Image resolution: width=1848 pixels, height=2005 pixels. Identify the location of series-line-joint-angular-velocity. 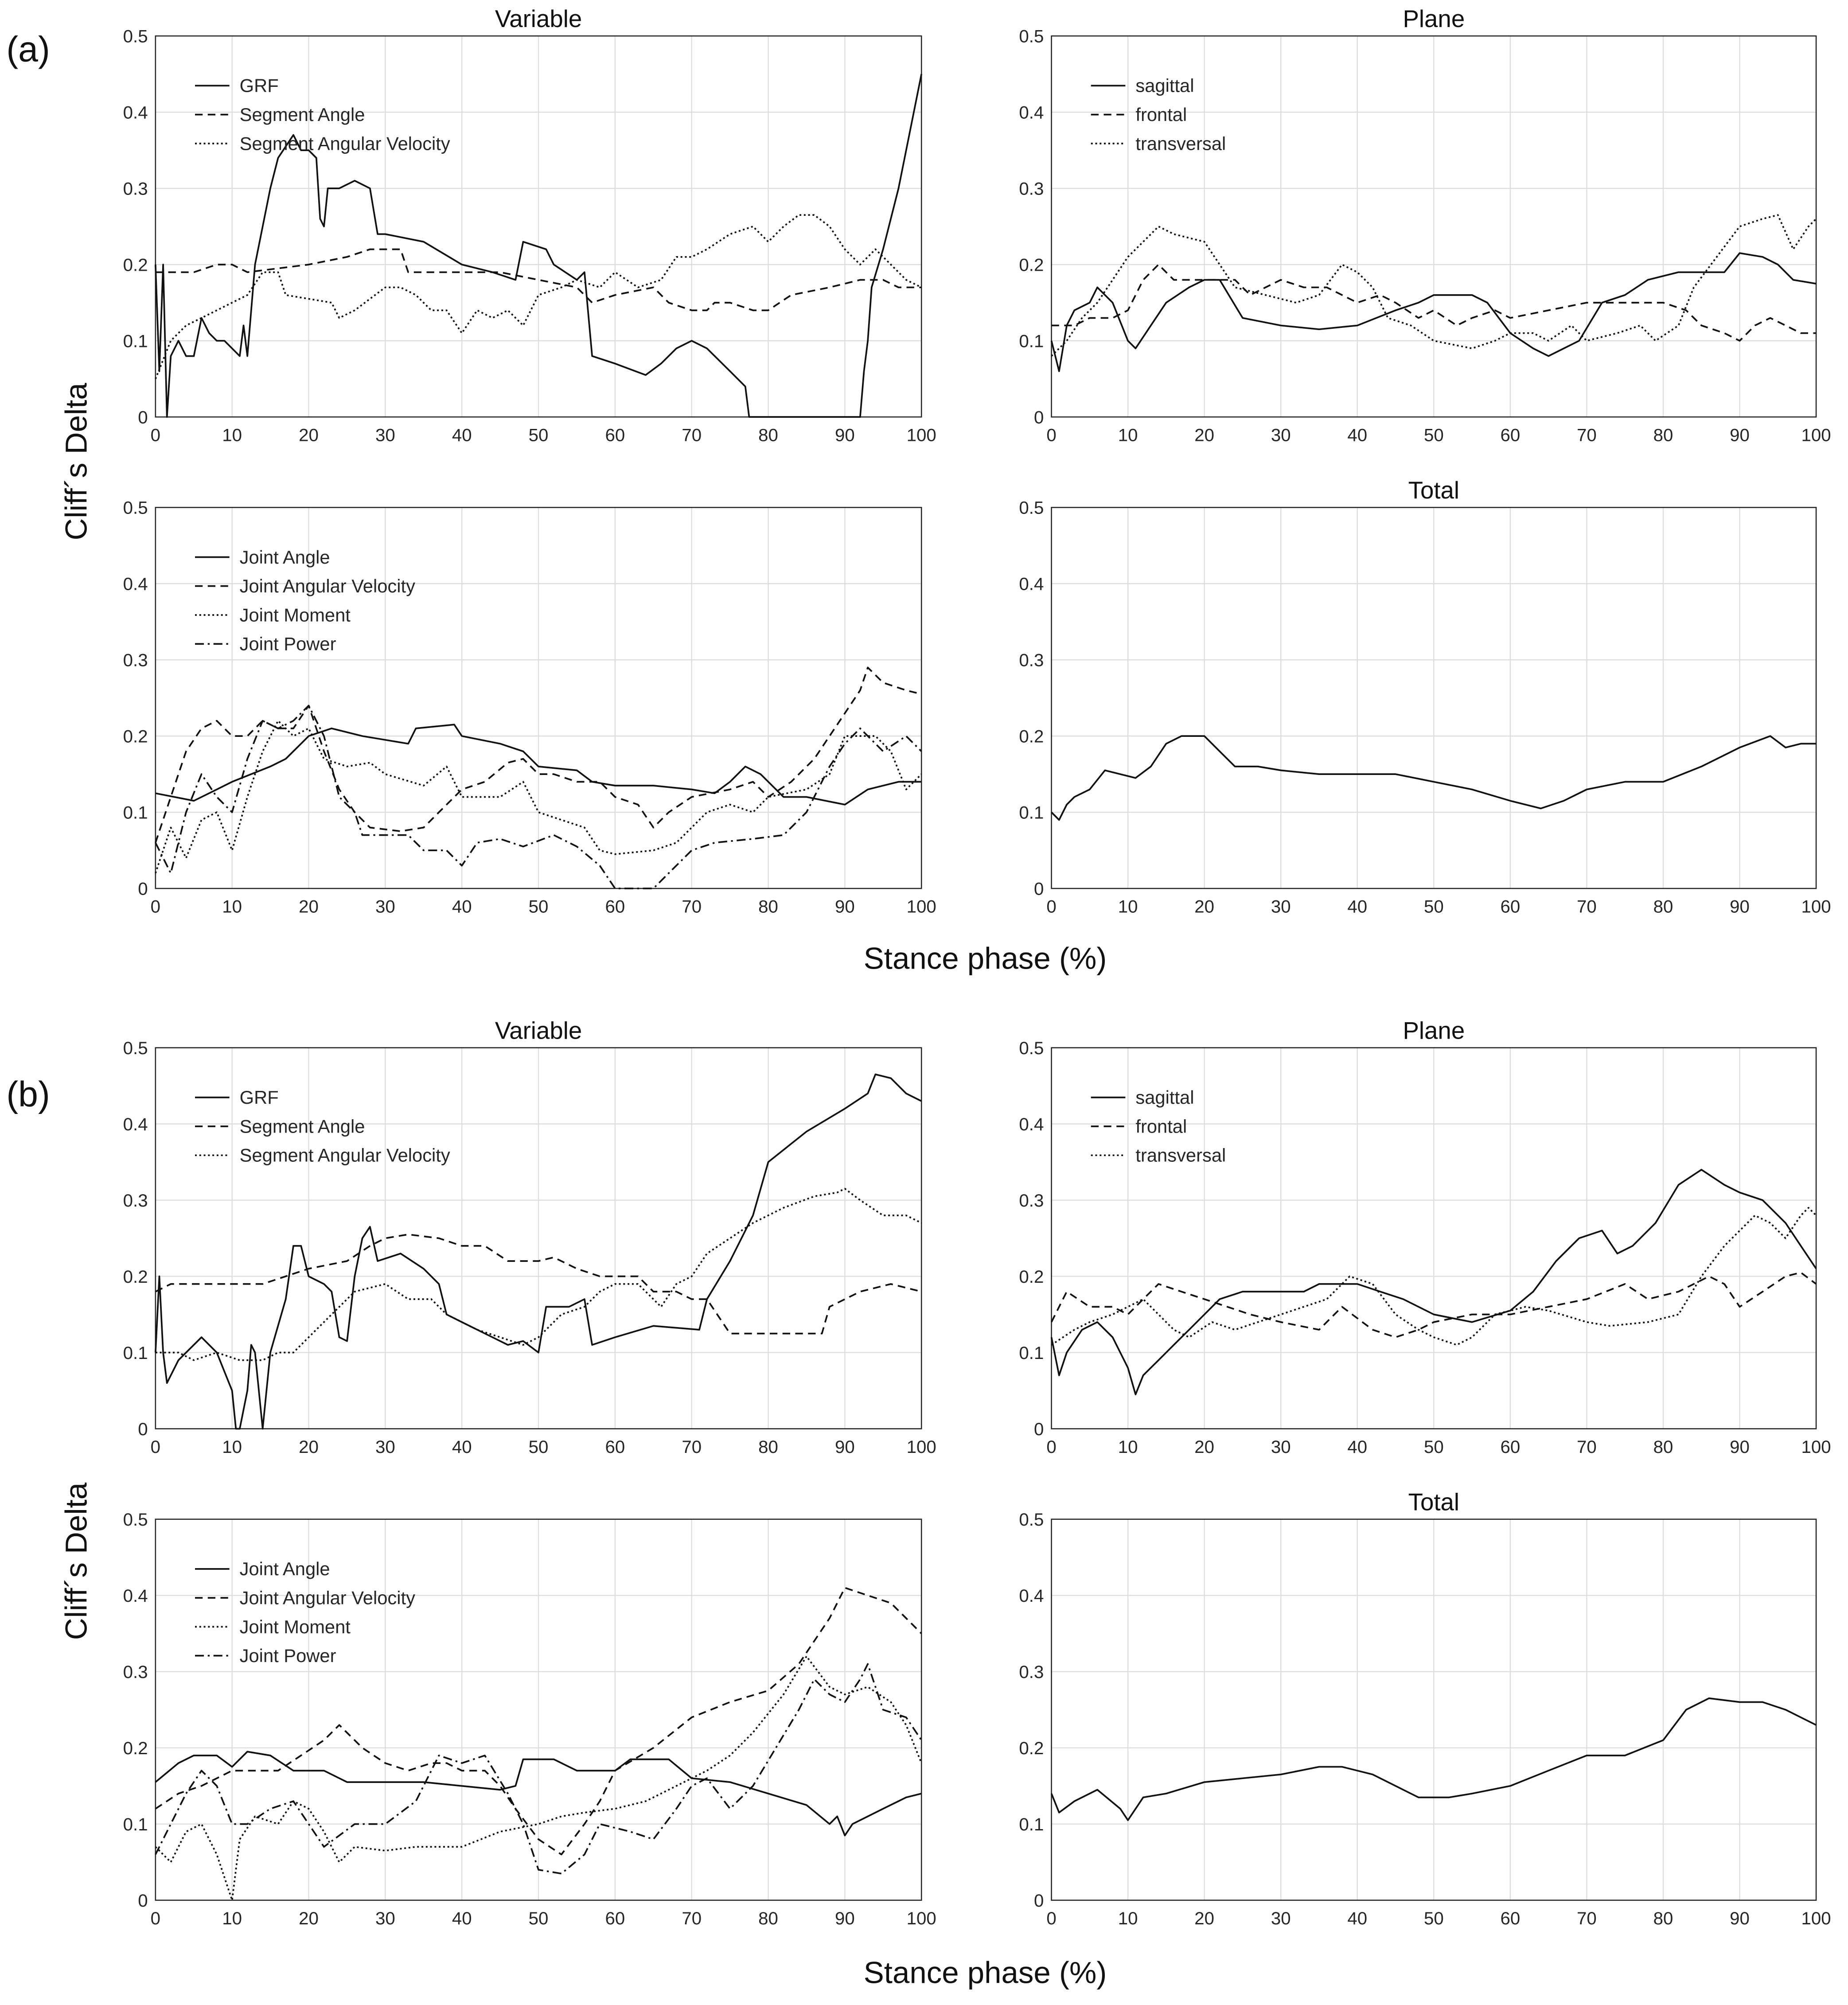
(538, 1721).